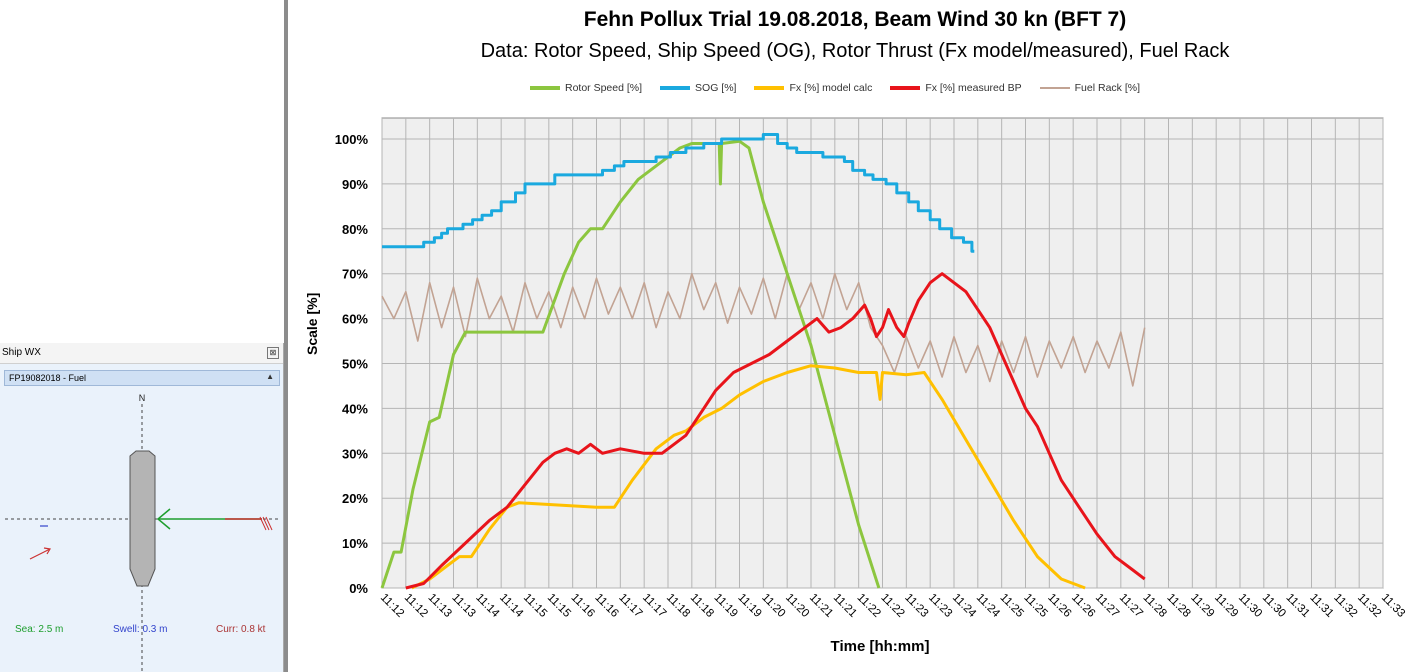 The width and height of the screenshot is (1420, 672). What do you see at coordinates (831, 88) in the screenshot?
I see `legend-label: Fx [%] model calc` at bounding box center [831, 88].